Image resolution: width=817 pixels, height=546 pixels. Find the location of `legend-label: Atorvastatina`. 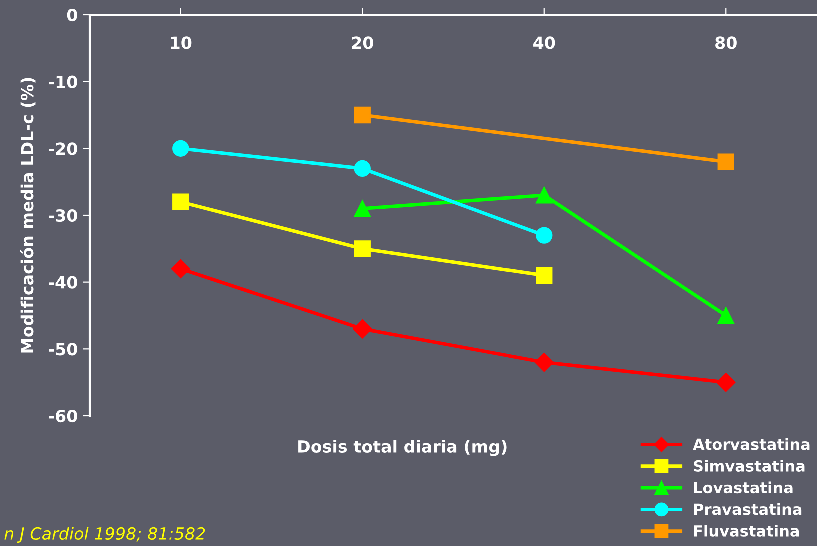

legend-label: Atorvastatina is located at coordinates (751, 444).